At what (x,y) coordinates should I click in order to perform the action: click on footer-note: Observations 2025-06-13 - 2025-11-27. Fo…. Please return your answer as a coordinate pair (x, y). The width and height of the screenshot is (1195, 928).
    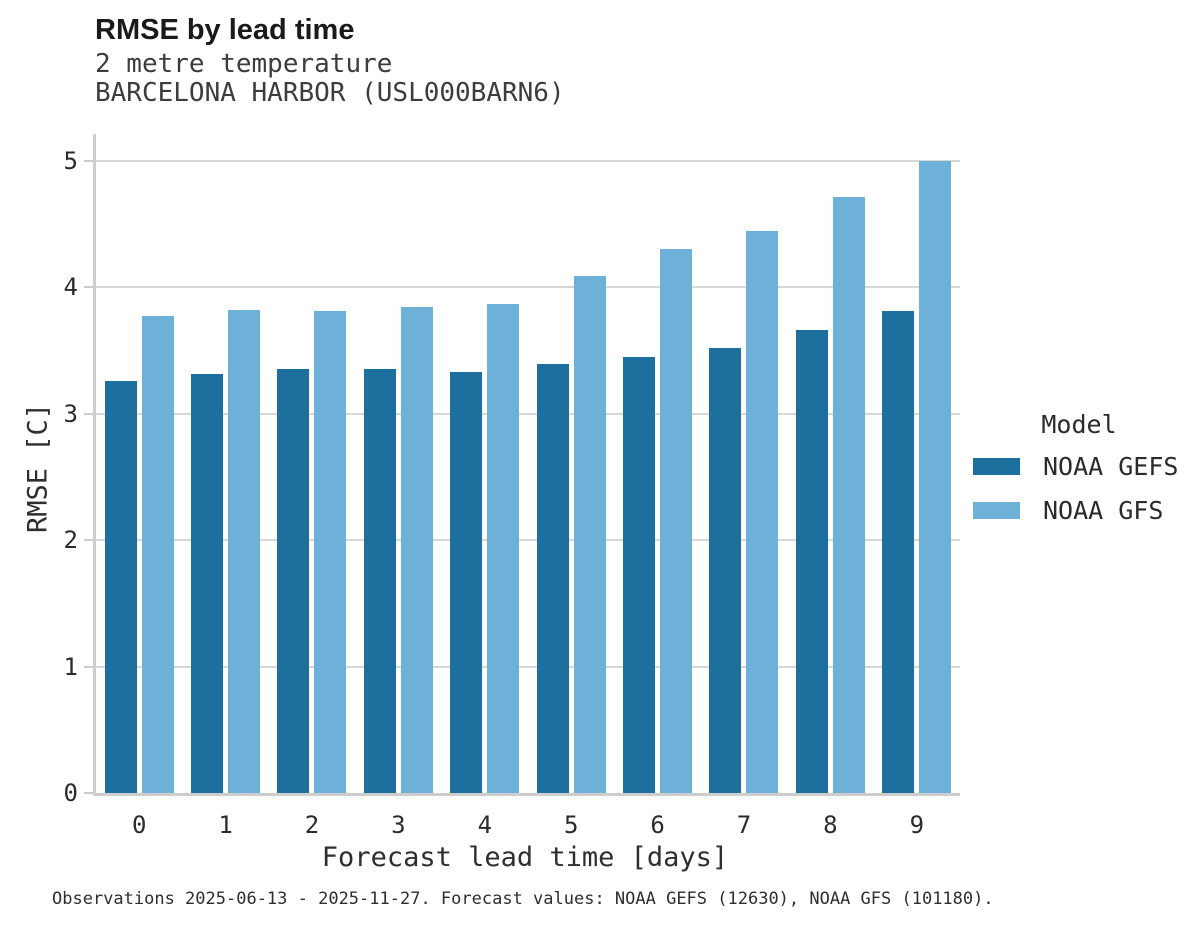
    Looking at the image, I should click on (523, 899).